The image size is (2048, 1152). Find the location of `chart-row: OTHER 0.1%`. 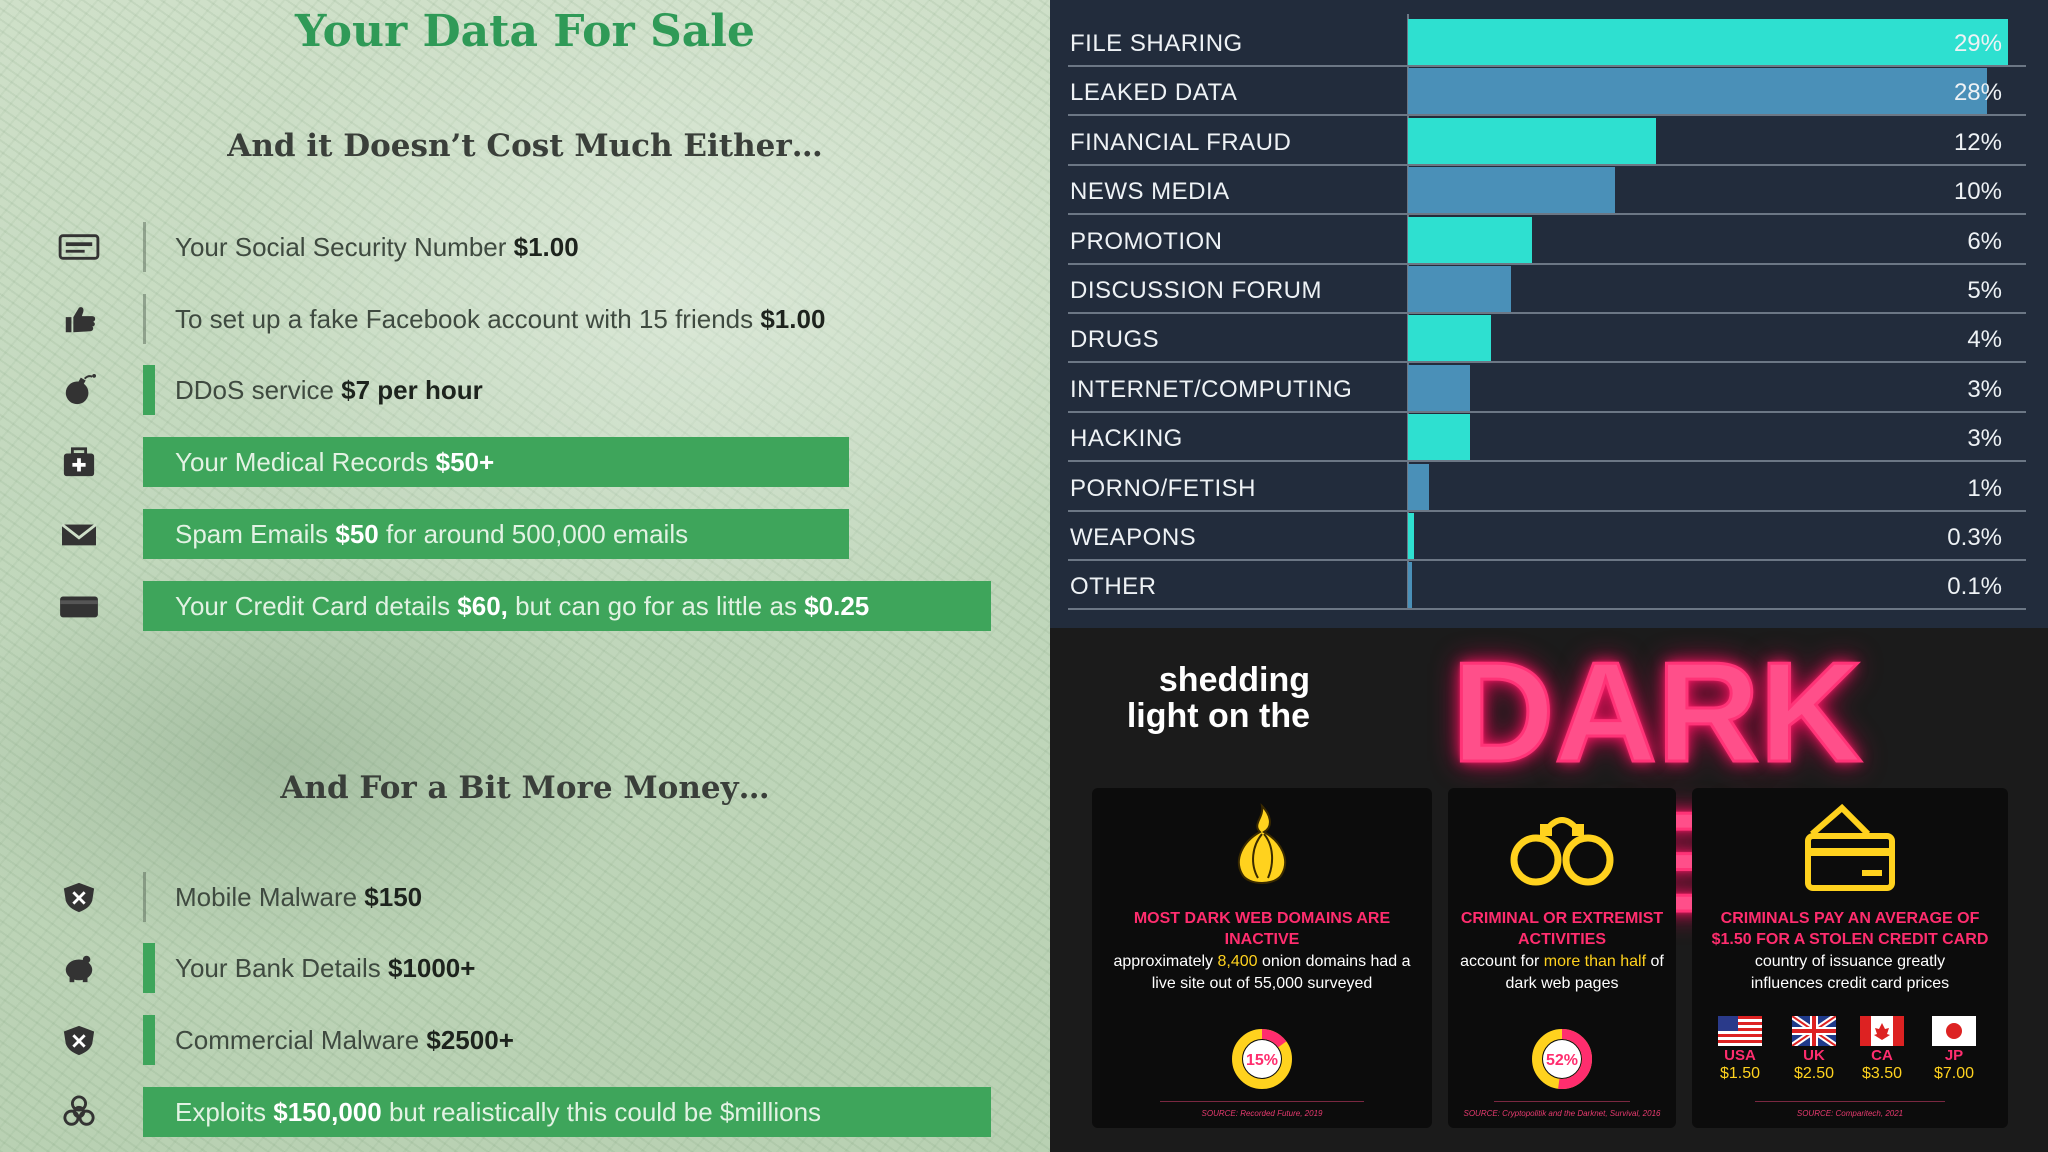

chart-row: OTHER 0.1% is located at coordinates (1547, 586).